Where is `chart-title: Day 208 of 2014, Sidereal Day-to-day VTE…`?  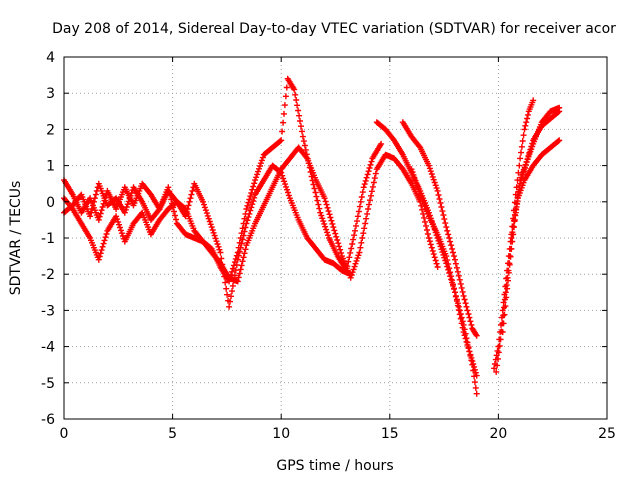 chart-title: Day 208 of 2014, Sidereal Day-to-day VTE… is located at coordinates (334, 29).